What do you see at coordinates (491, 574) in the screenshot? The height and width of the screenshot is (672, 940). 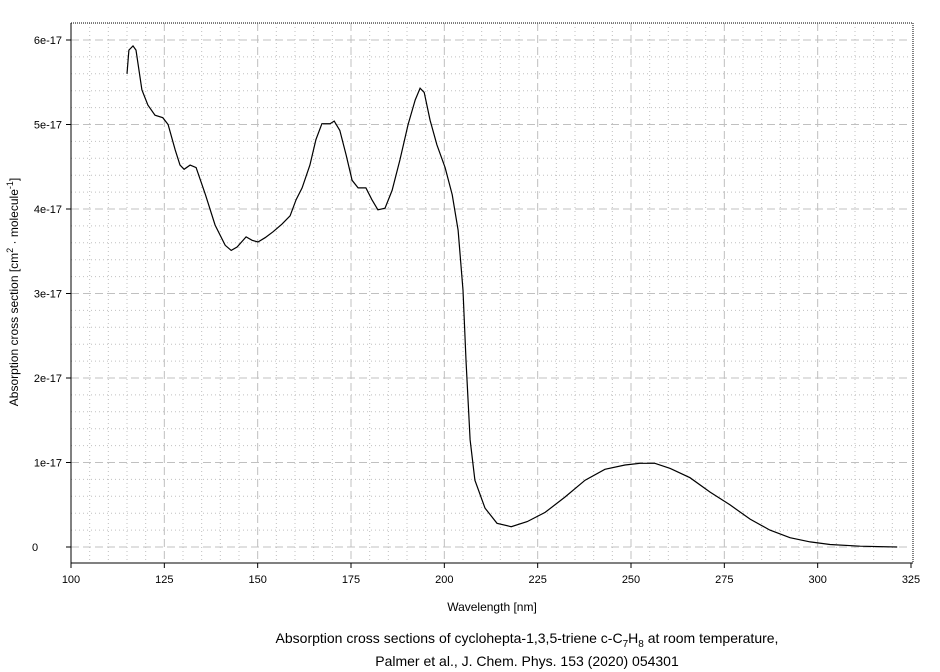 I see `x-axis-ticks: 100 125 150 175 200 225 250 275 300 325` at bounding box center [491, 574].